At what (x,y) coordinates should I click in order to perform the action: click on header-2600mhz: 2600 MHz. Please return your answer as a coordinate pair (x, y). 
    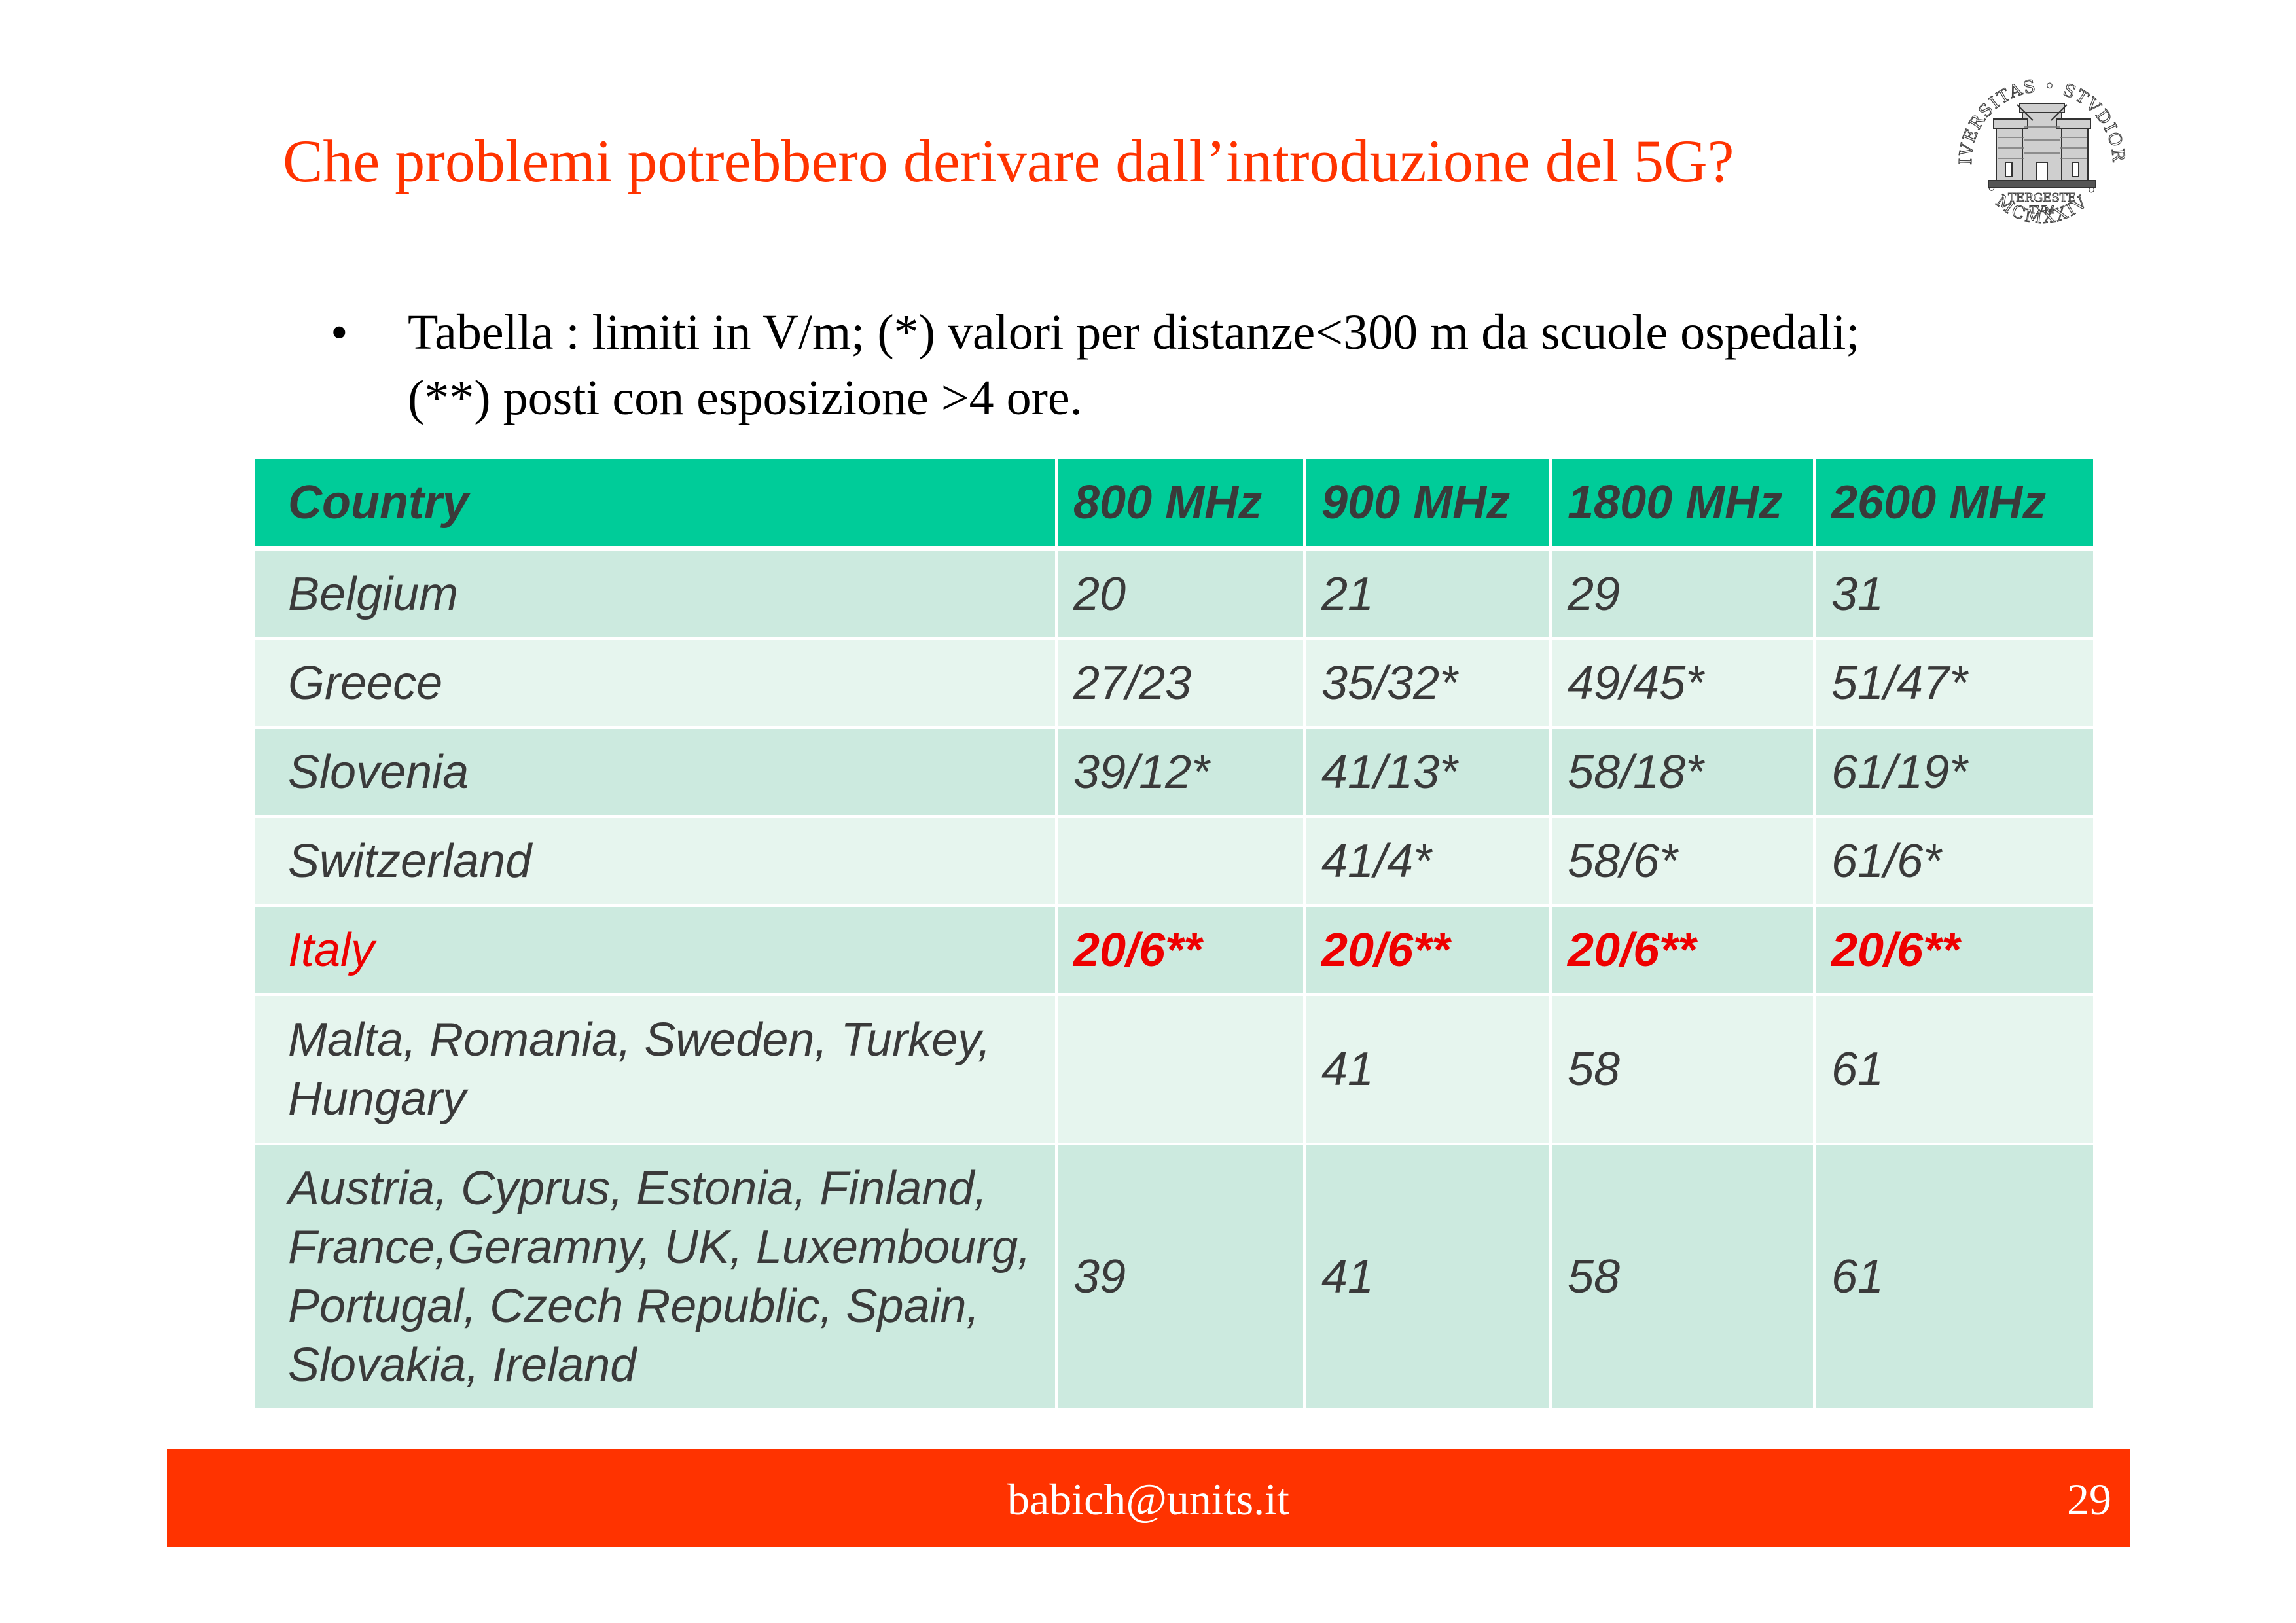
    Looking at the image, I should click on (1955, 504).